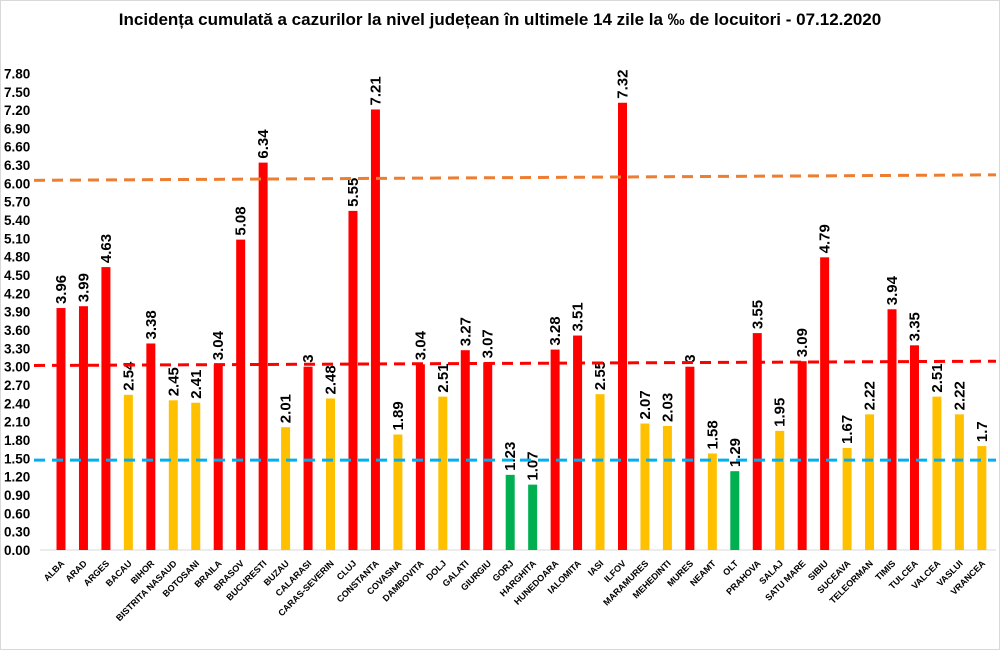 The image size is (1000, 650). Describe the element at coordinates (83, 428) in the screenshot. I see `bar-arad` at that location.